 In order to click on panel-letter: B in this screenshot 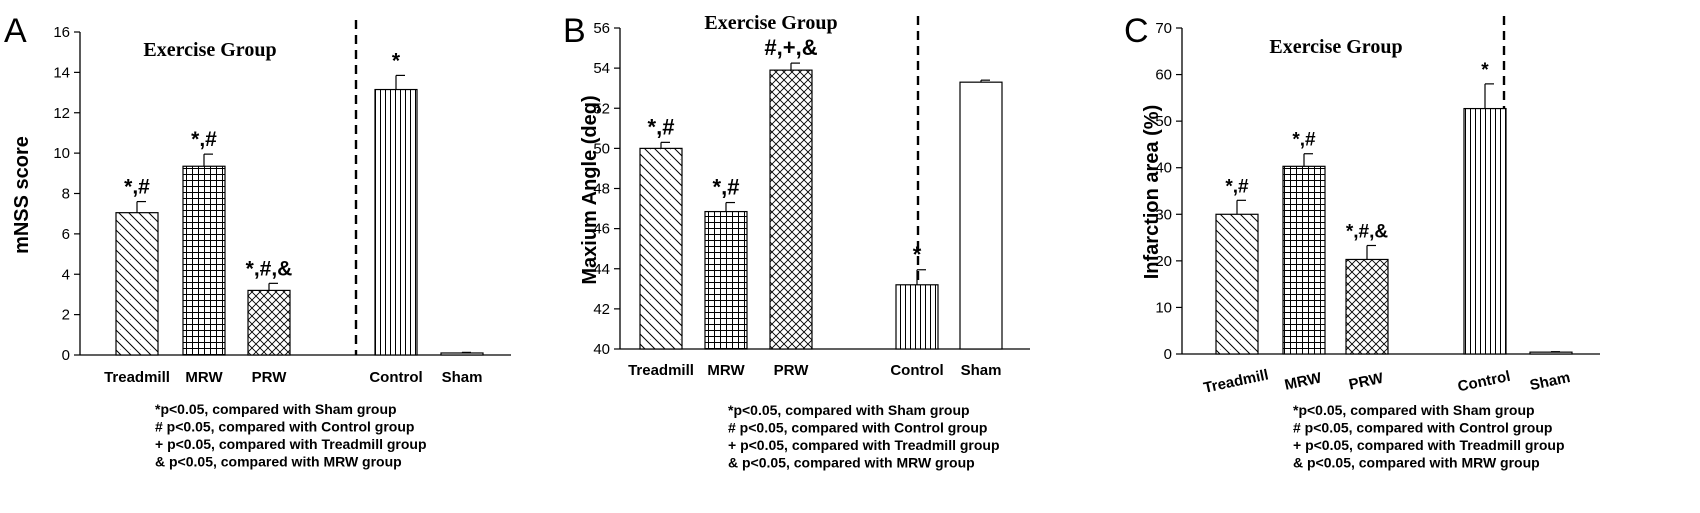, I will do `click(574, 31)`.